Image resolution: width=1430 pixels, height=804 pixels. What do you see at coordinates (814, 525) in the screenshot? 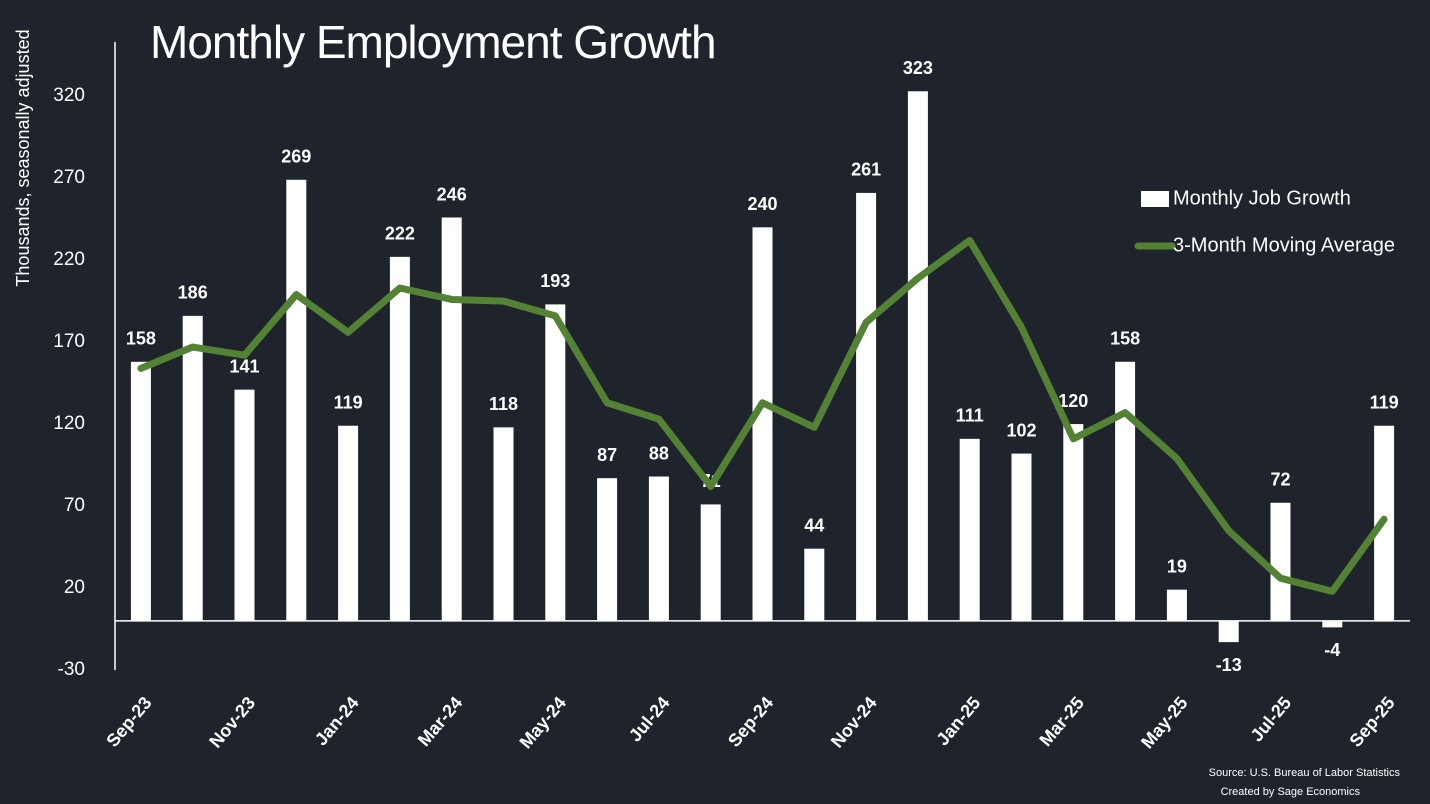
I see `data-label: 44` at bounding box center [814, 525].